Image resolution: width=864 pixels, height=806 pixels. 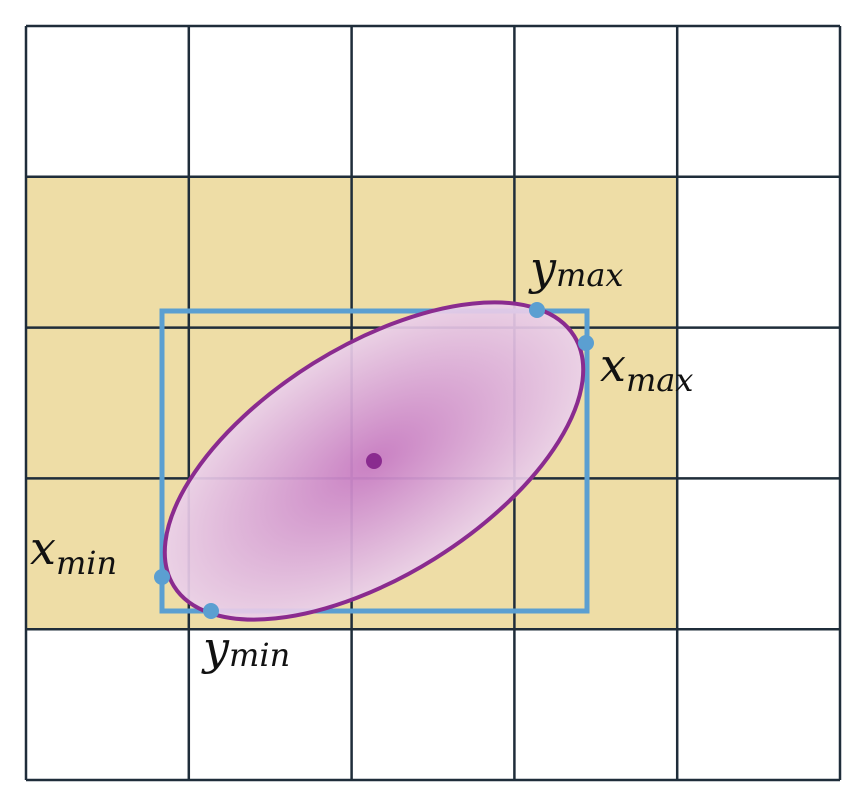 I want to click on x-max-label: xmax, so click(x=646, y=368).